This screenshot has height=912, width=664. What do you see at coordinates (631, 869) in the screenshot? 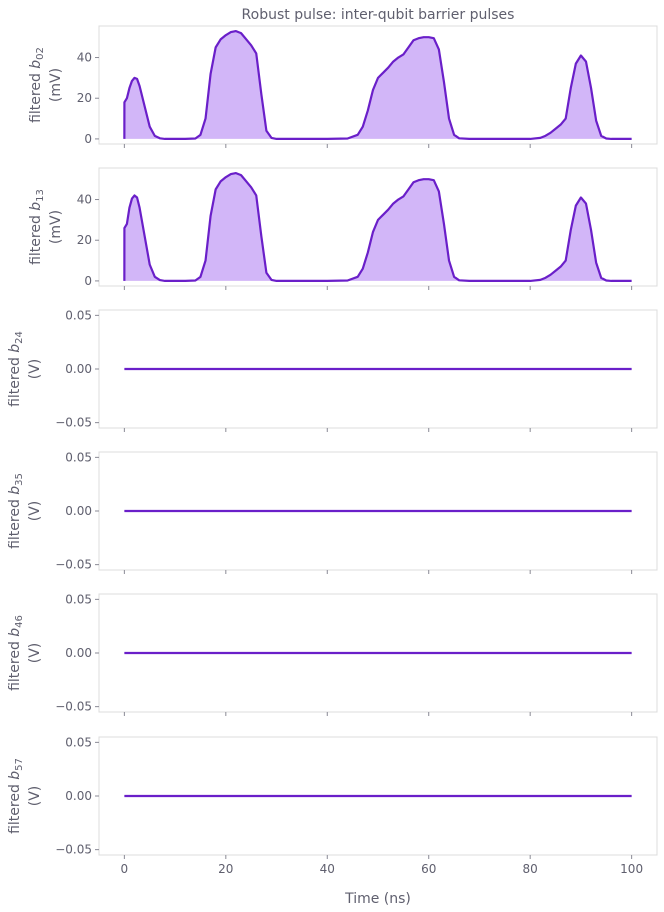
I see `x-tick-label: 100` at bounding box center [631, 869].